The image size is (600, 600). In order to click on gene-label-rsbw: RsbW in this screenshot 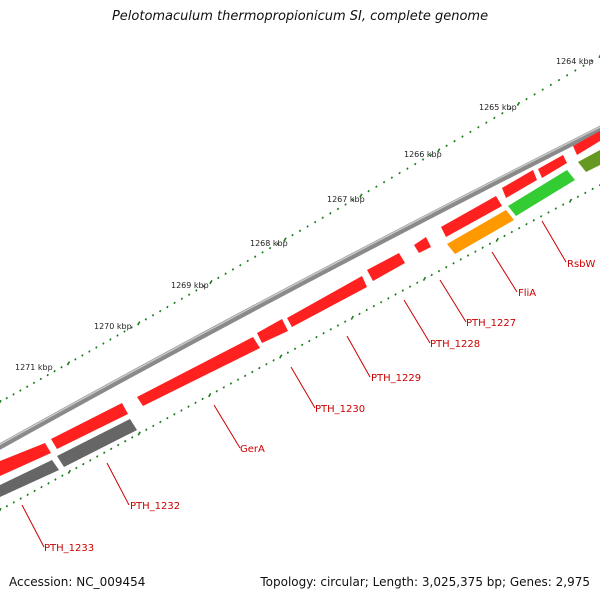, I will do `click(581, 264)`.